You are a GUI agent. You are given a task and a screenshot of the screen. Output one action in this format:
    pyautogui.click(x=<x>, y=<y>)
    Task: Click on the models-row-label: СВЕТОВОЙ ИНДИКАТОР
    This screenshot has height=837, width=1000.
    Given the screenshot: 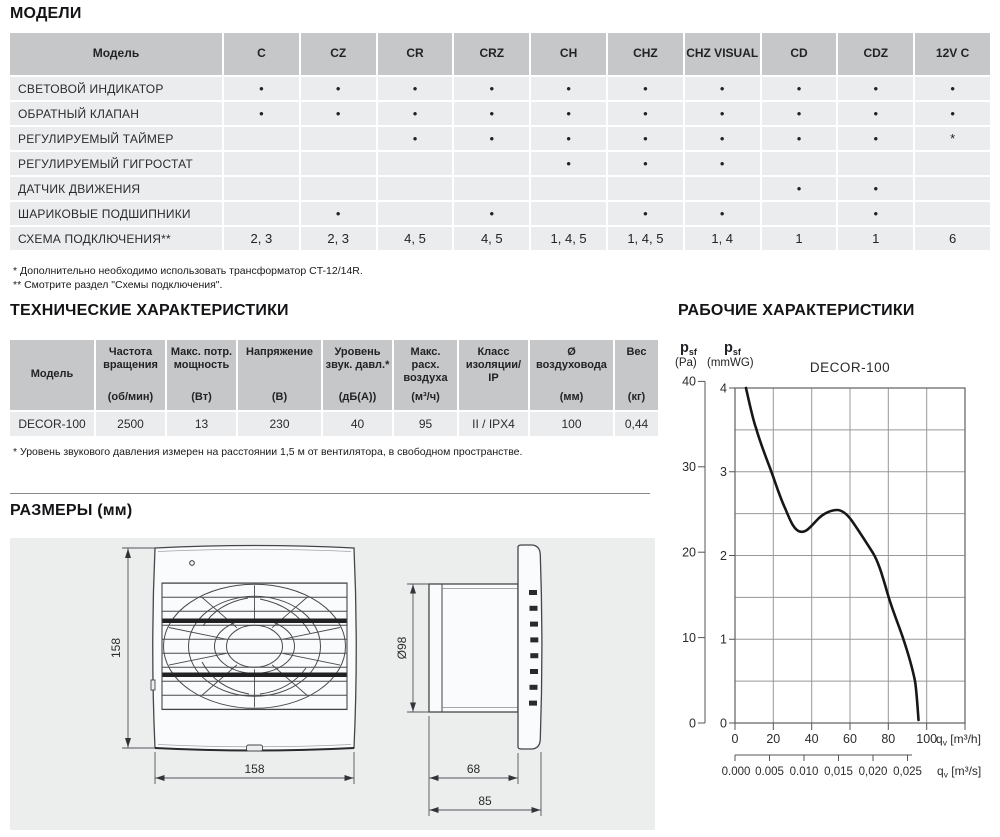 What is the action you would take?
    pyautogui.click(x=116, y=88)
    